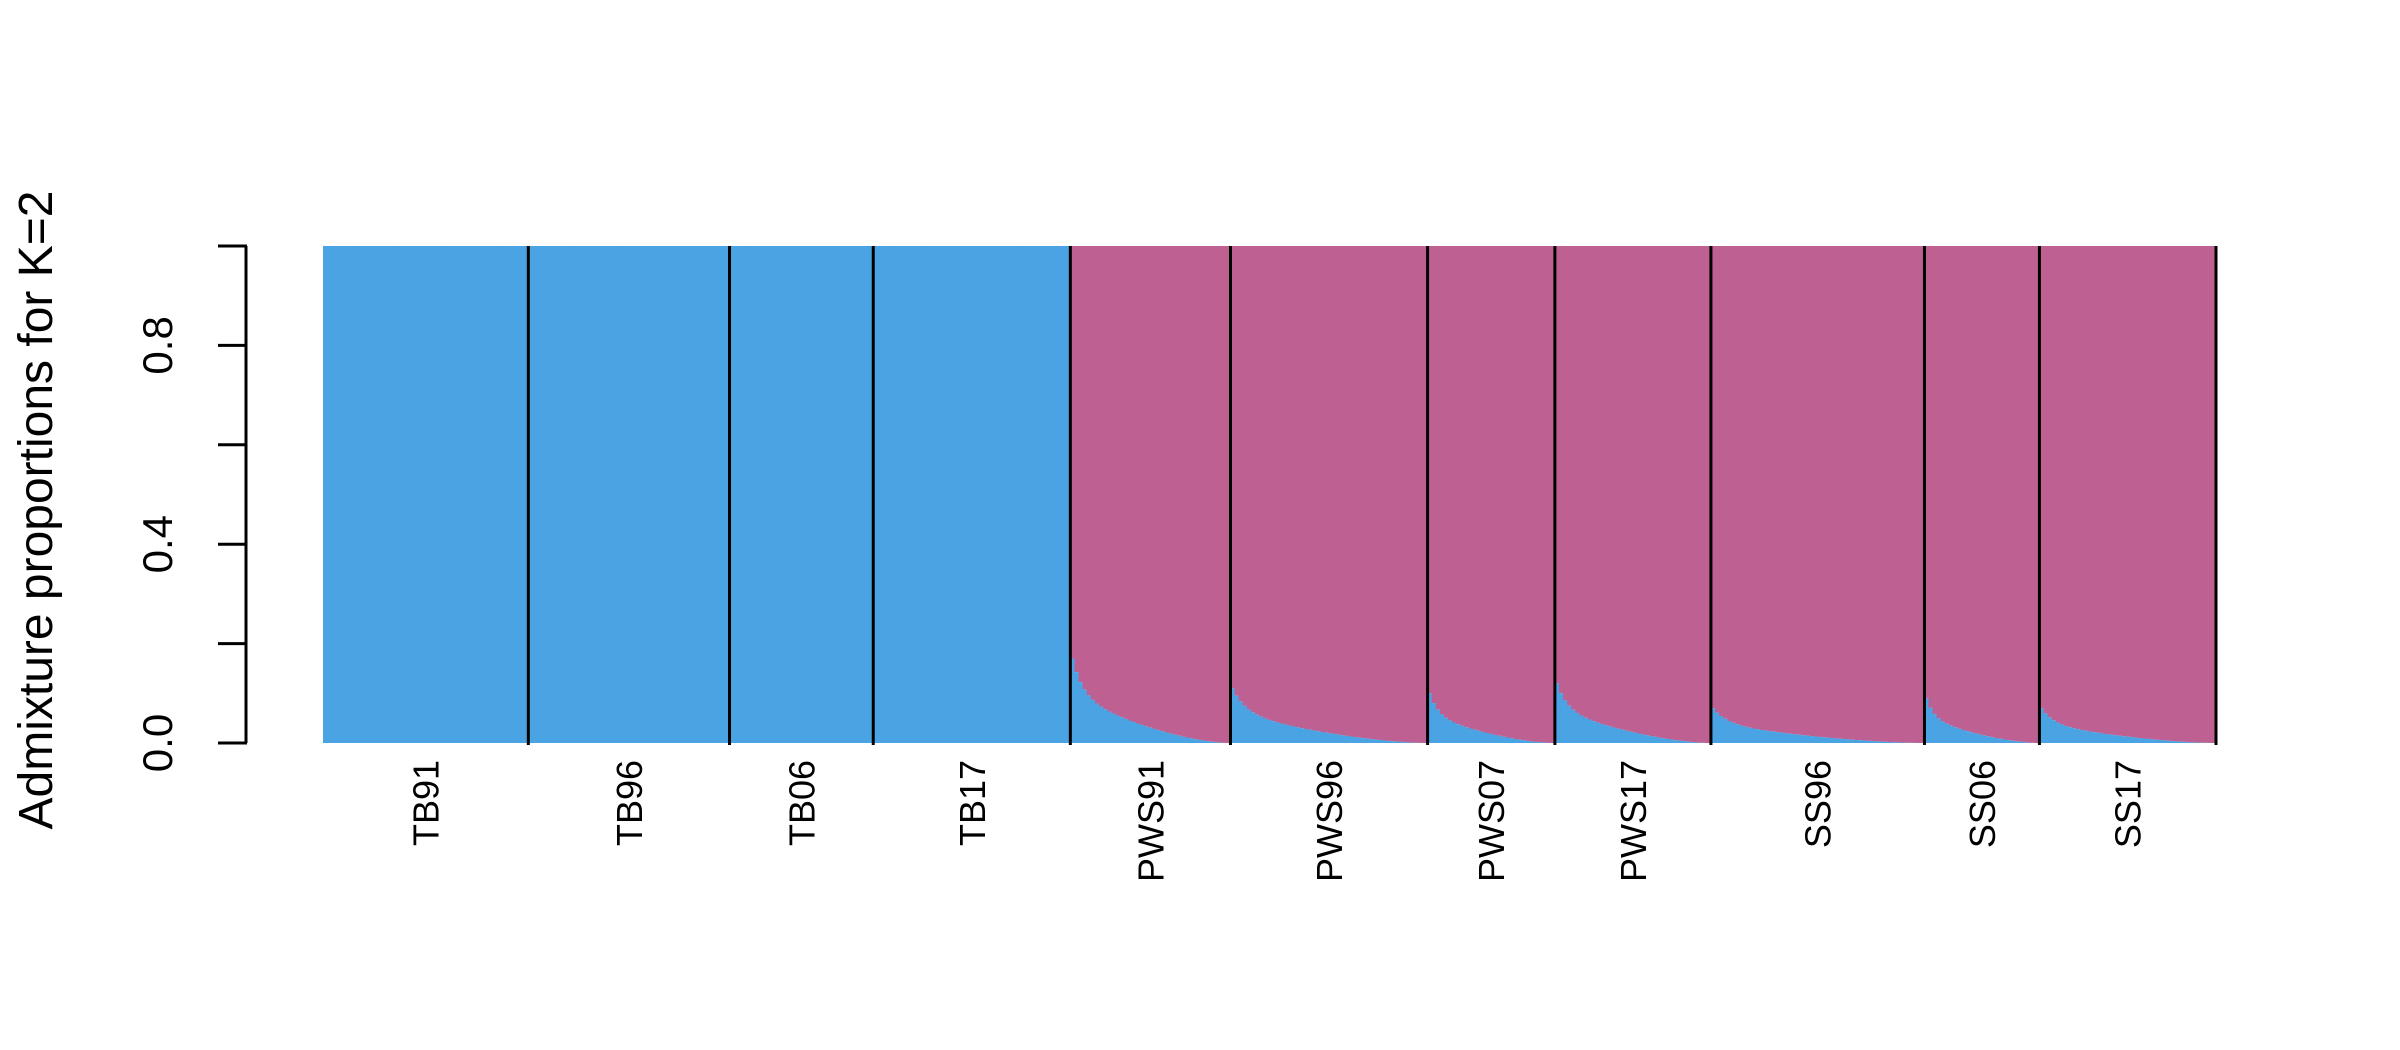 The image size is (2400, 1050). What do you see at coordinates (157, 743) in the screenshot?
I see `y-tick-label: 0.0` at bounding box center [157, 743].